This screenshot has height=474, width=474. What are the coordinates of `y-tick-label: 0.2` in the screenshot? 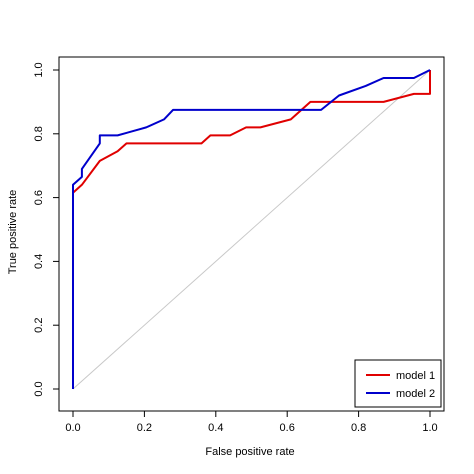 It's located at (39, 325).